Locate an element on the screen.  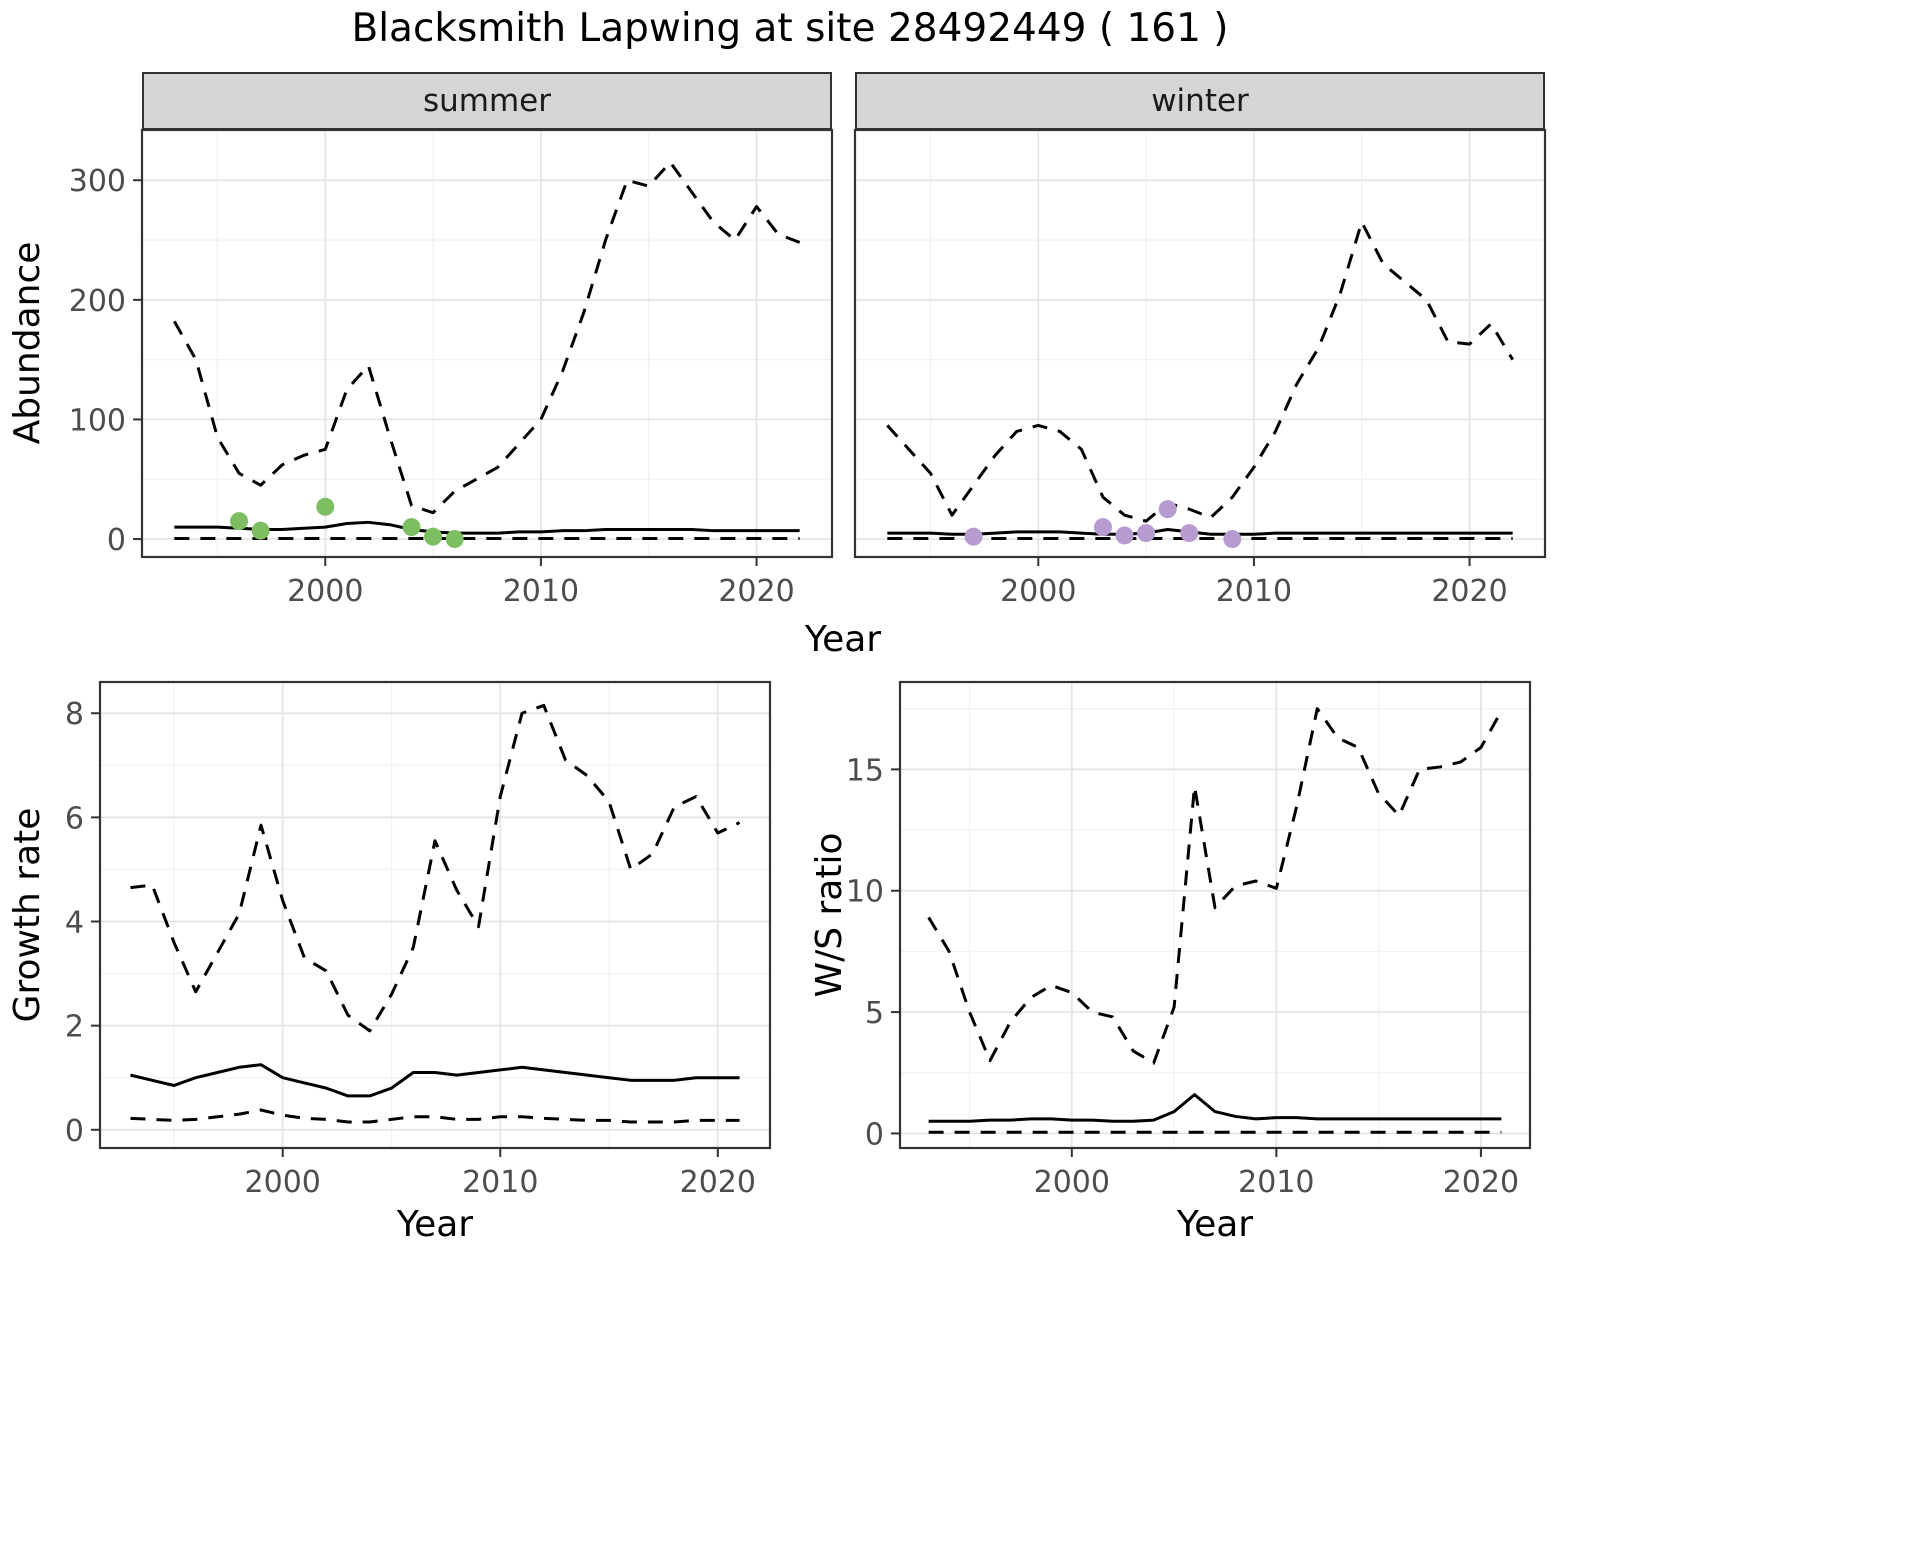
growth-rate-x-axis-label: Year is located at coordinates (435, 1224).